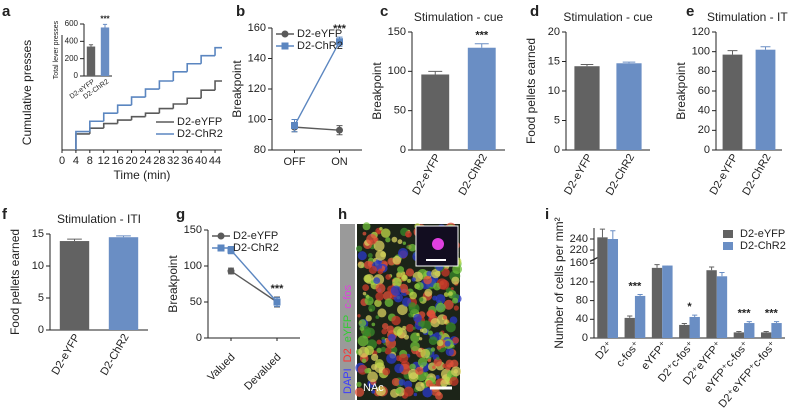 The width and height of the screenshot is (788, 418). What do you see at coordinates (317, 128) in the screenshot?
I see `series-line` at bounding box center [317, 128].